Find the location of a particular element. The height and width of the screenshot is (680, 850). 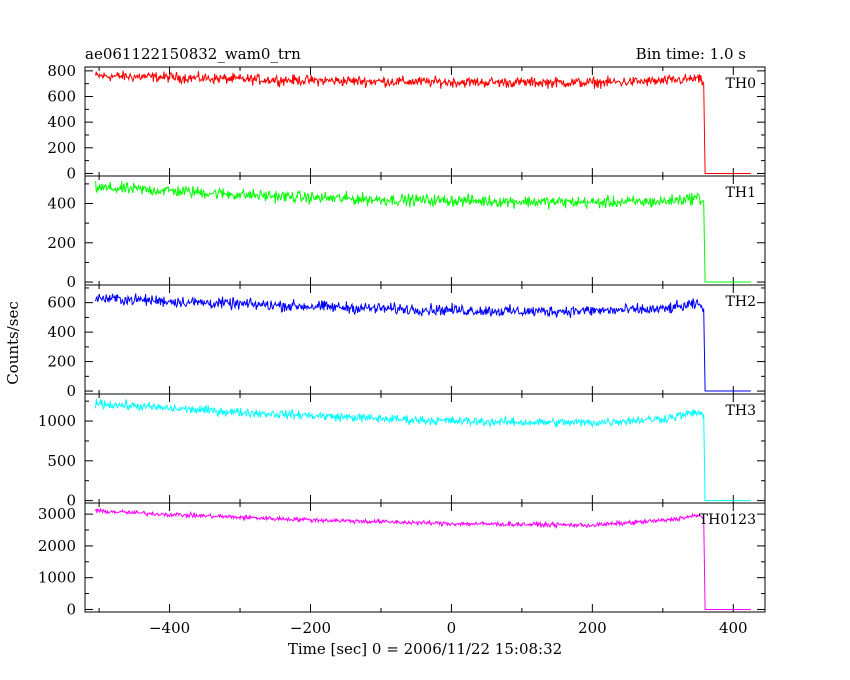

series-line-th0 is located at coordinates (423, 122).